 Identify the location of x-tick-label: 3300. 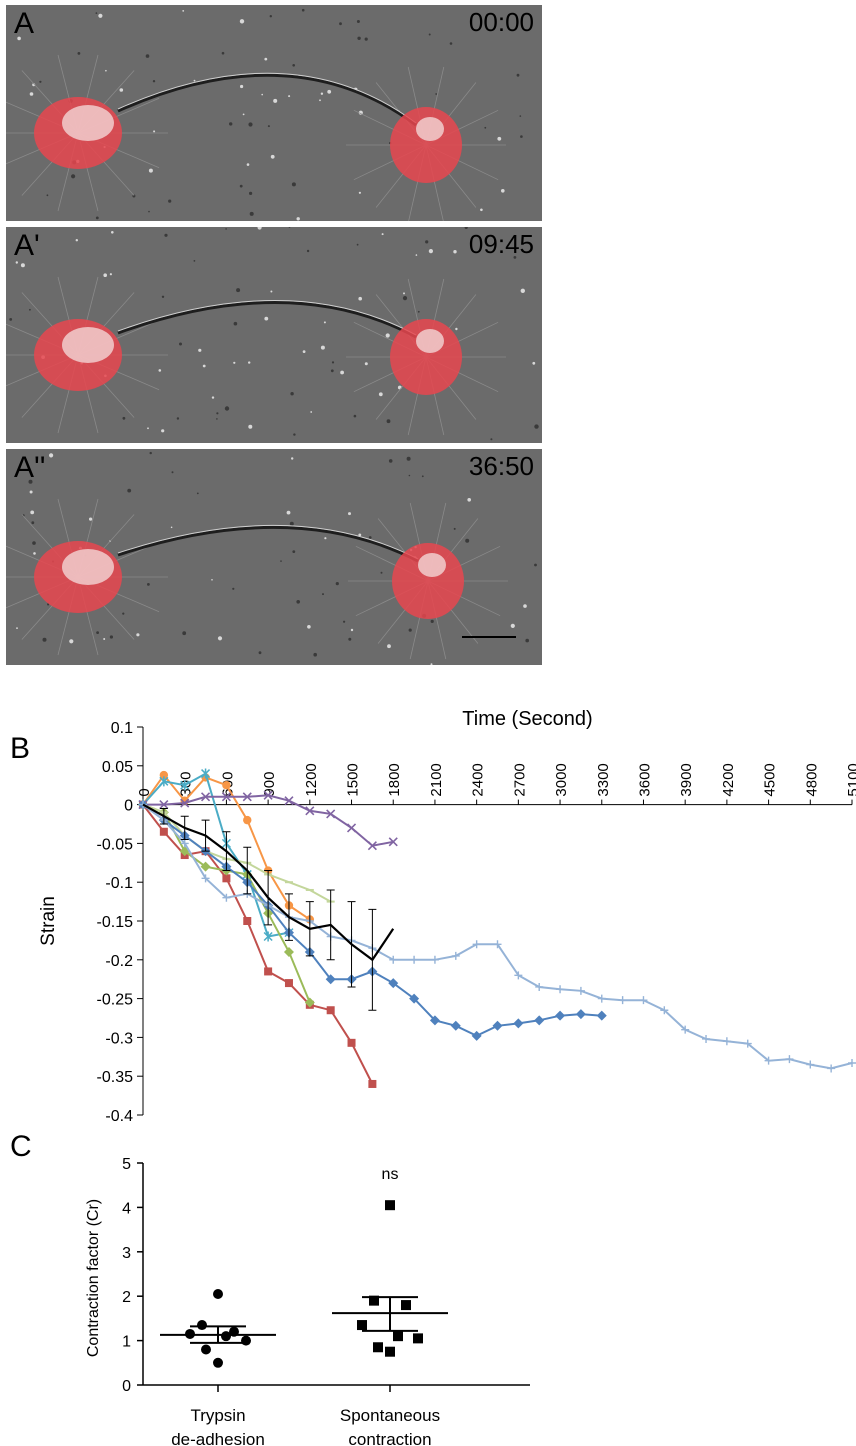
(603, 779).